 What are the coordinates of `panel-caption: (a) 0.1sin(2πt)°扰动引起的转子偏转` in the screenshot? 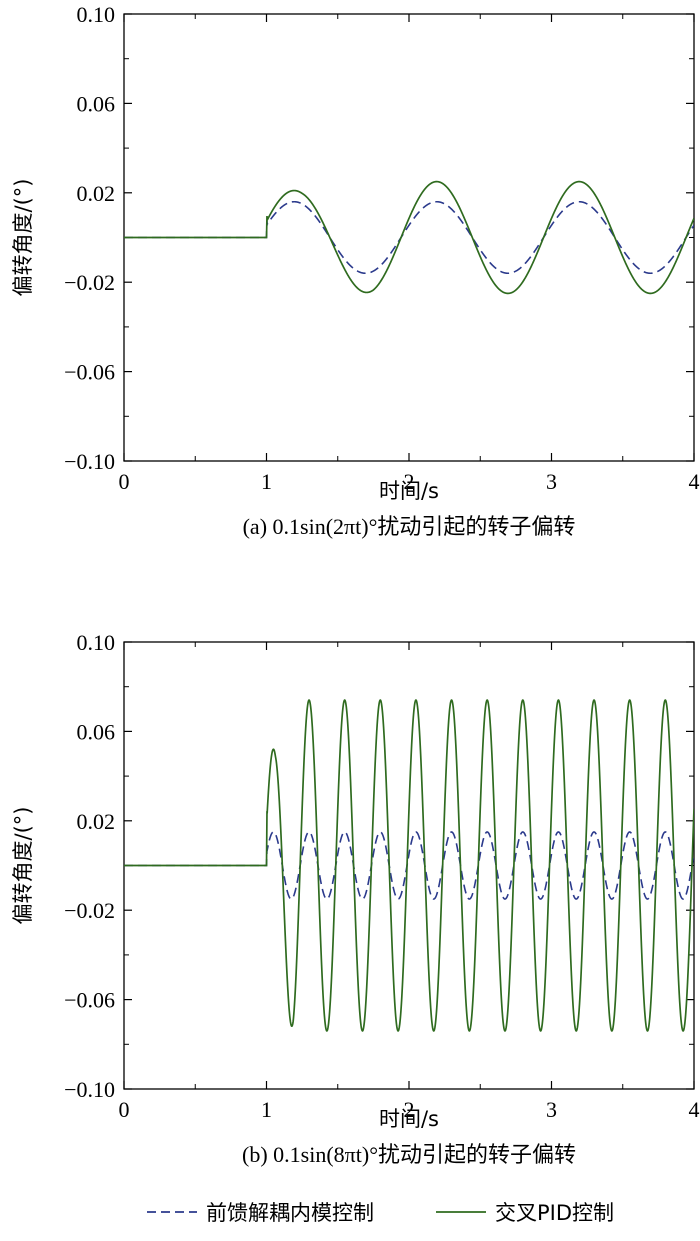 It's located at (409, 526).